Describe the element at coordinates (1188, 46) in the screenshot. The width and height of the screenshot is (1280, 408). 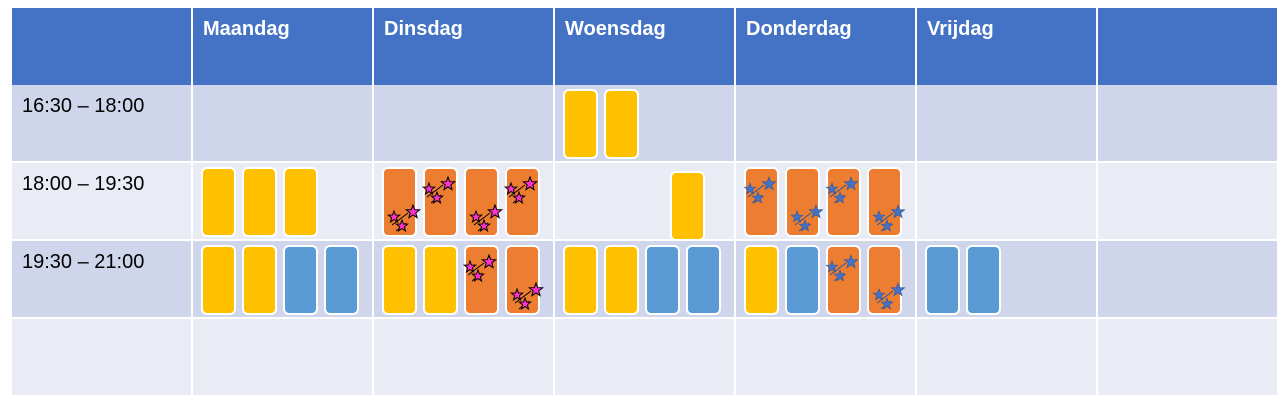
I see `header-empty-cell` at that location.